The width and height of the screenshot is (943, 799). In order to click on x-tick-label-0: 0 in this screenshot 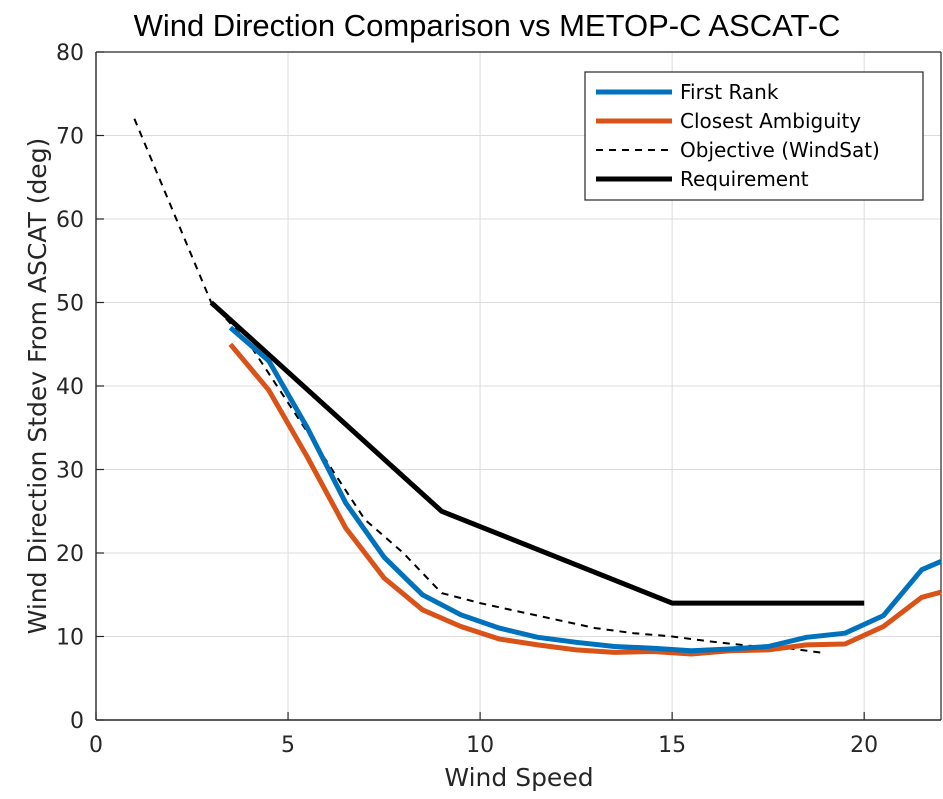, I will do `click(96, 745)`.